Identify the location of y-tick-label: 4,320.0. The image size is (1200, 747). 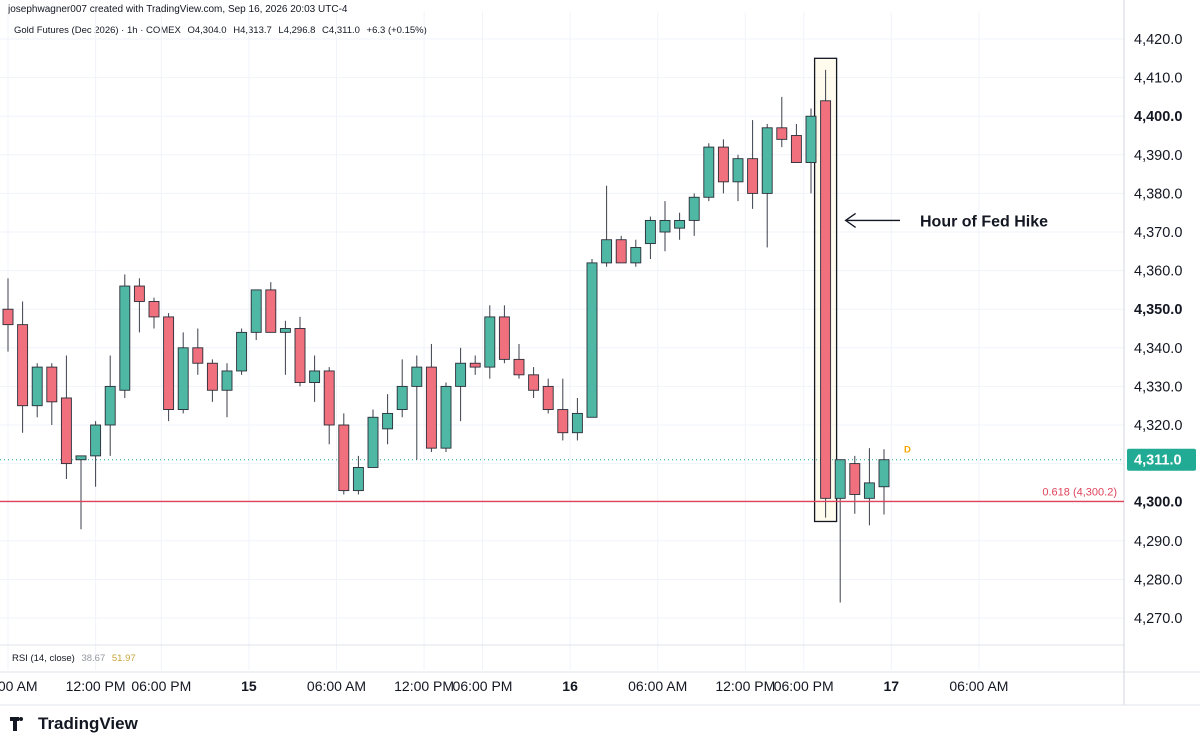
(1158, 426).